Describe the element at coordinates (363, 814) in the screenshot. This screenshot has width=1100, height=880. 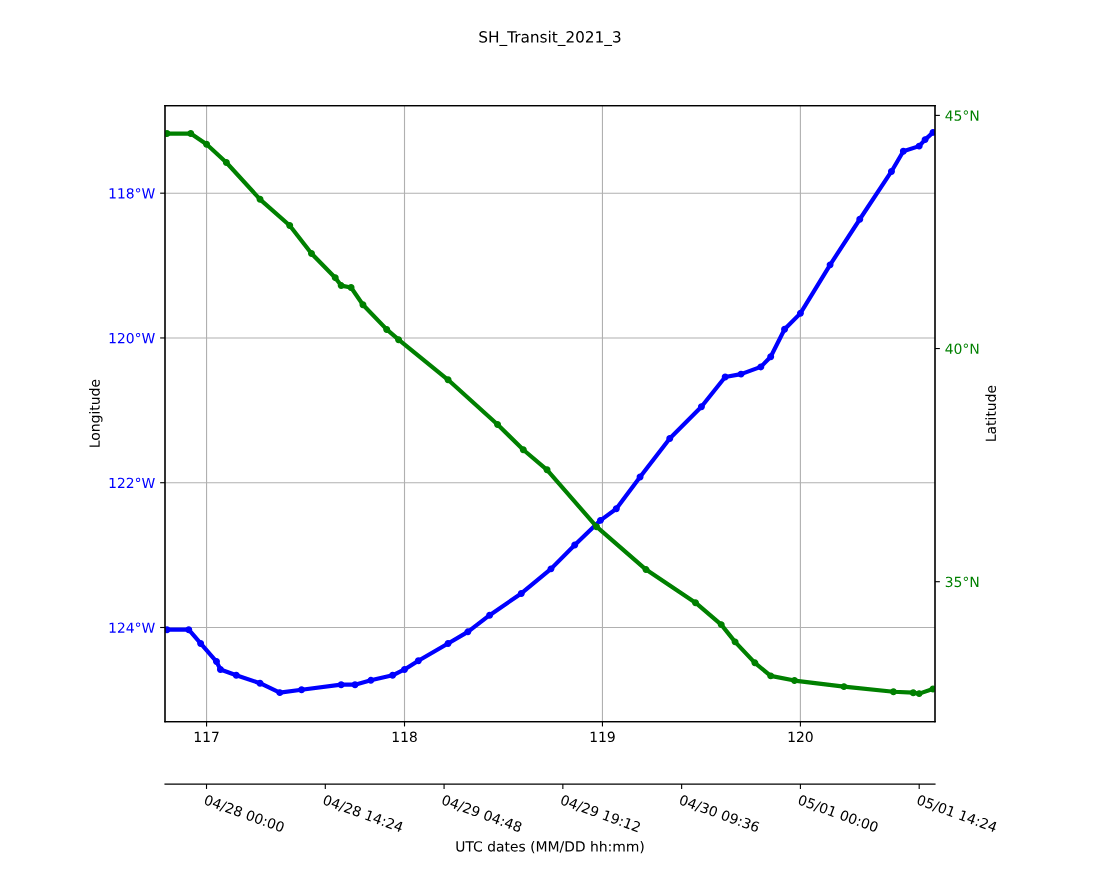
I see `x2-tick-label: 04/28 14:24` at that location.